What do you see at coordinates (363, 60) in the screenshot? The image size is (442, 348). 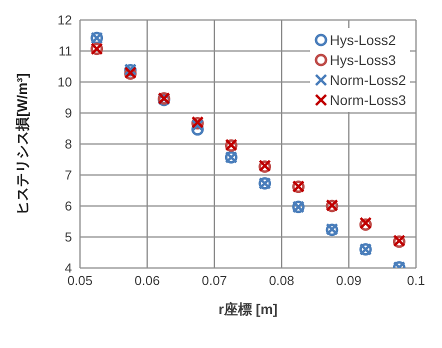 I see `legend-label: Hys-Loss3` at bounding box center [363, 60].